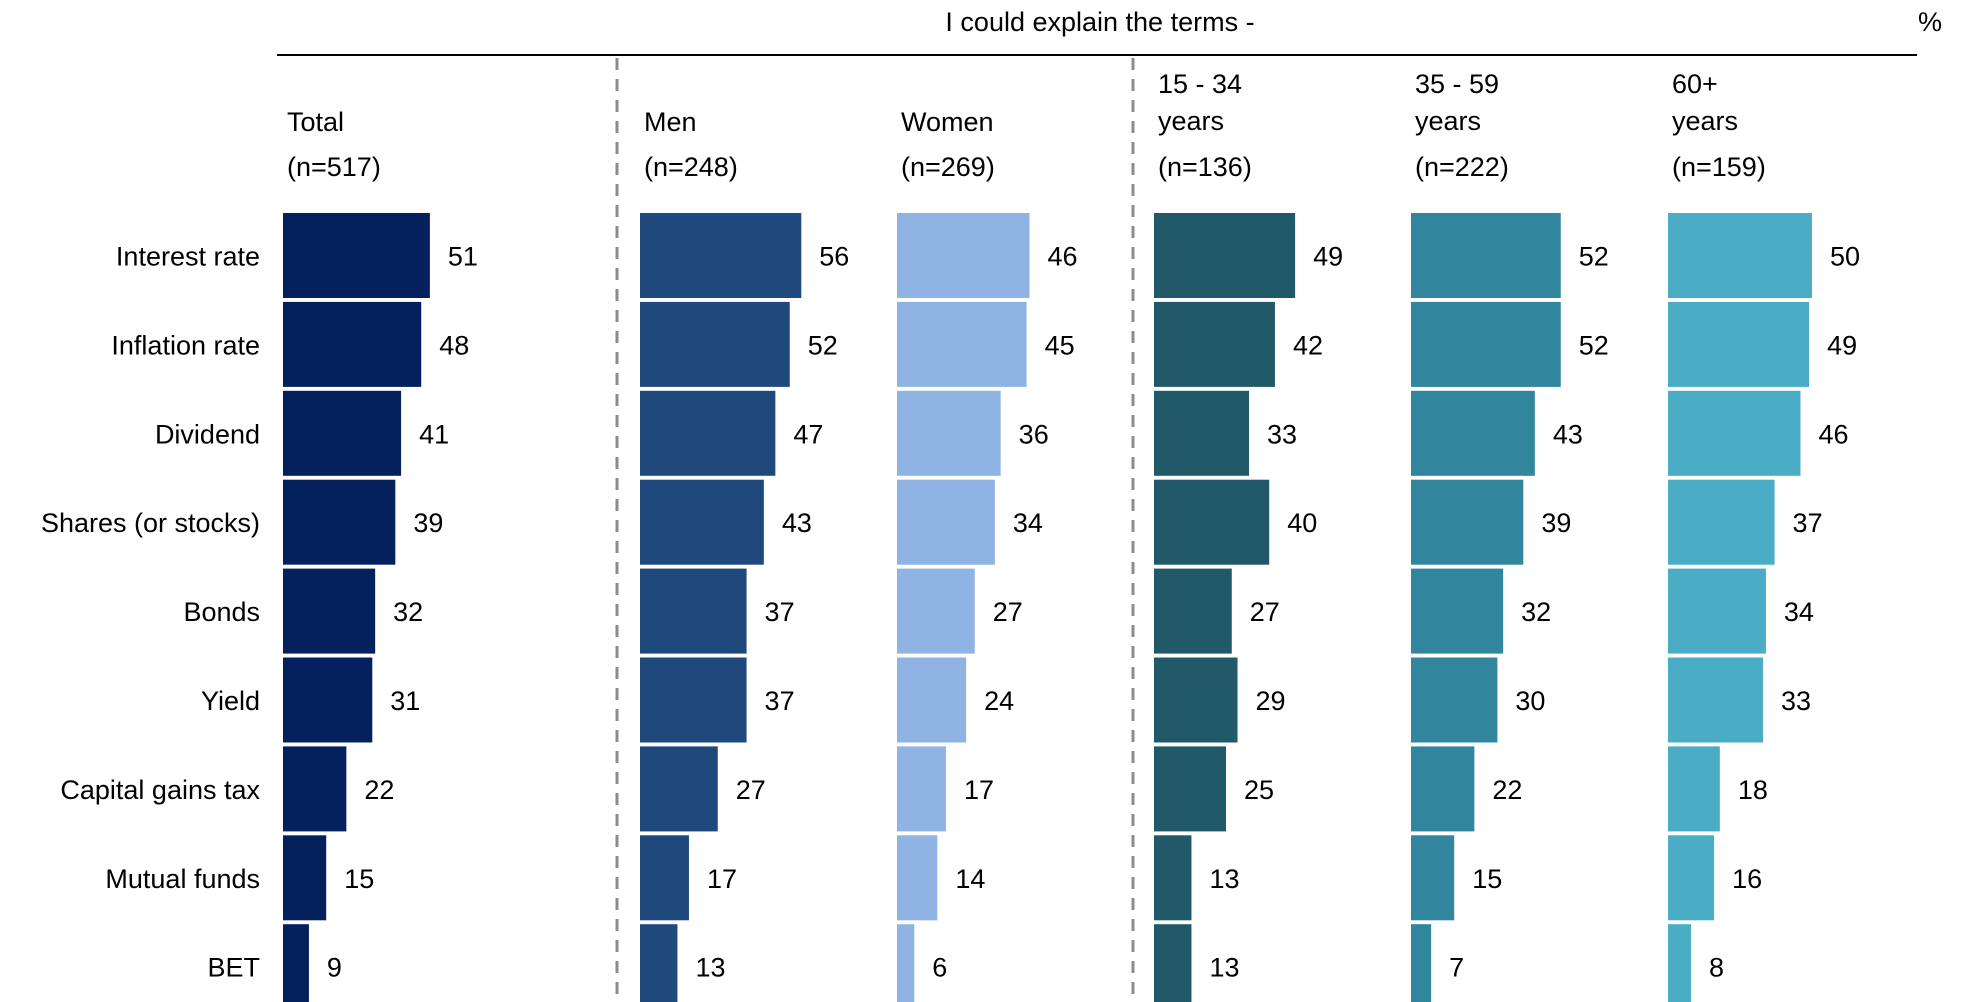 Image resolution: width=1962 pixels, height=1002 pixels. What do you see at coordinates (715, 344) in the screenshot?
I see `bar-men-inflation-rate` at bounding box center [715, 344].